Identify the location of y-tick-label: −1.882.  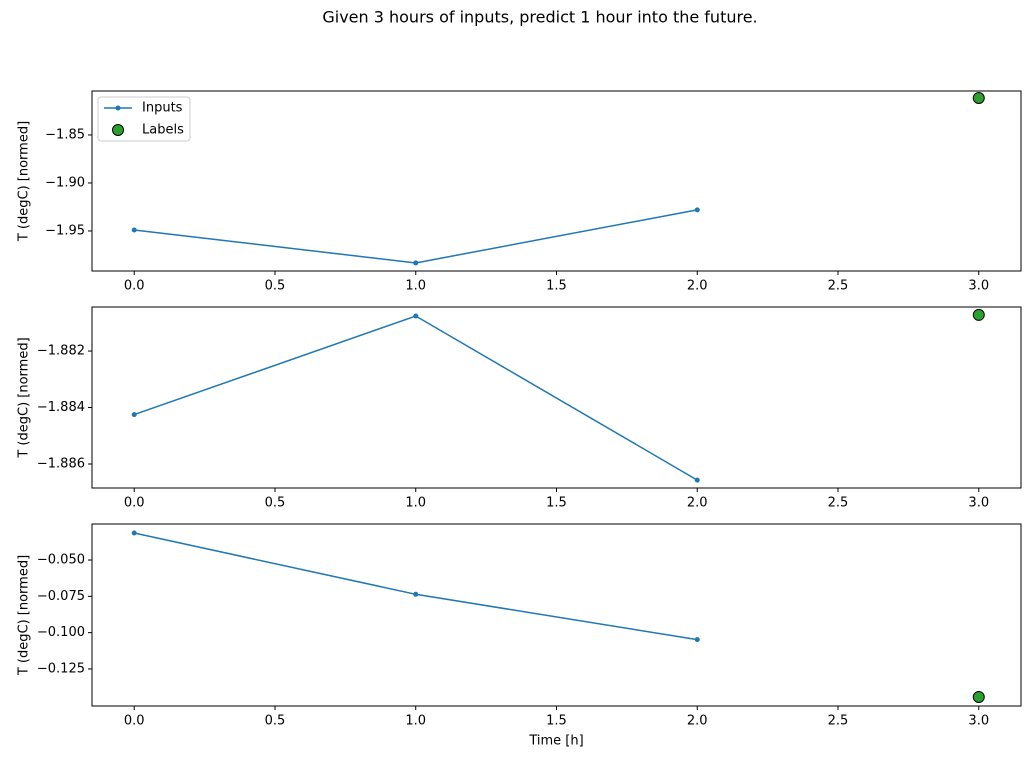
(61, 351).